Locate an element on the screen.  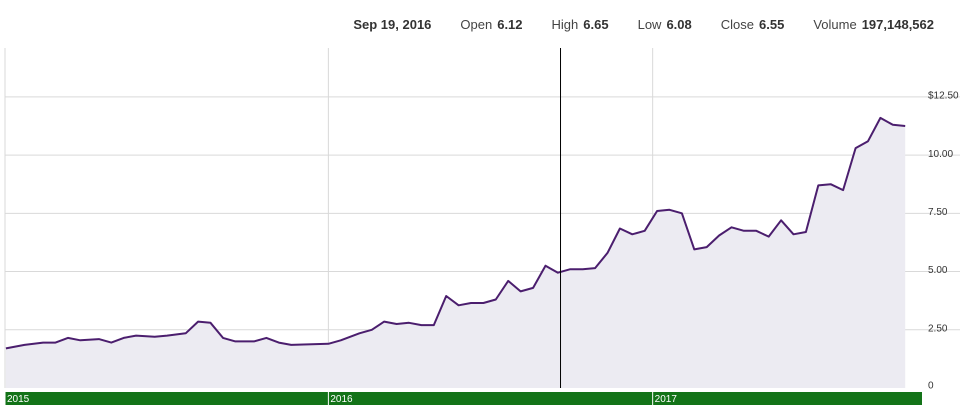
quote-open: Open 6.12 is located at coordinates (491, 24).